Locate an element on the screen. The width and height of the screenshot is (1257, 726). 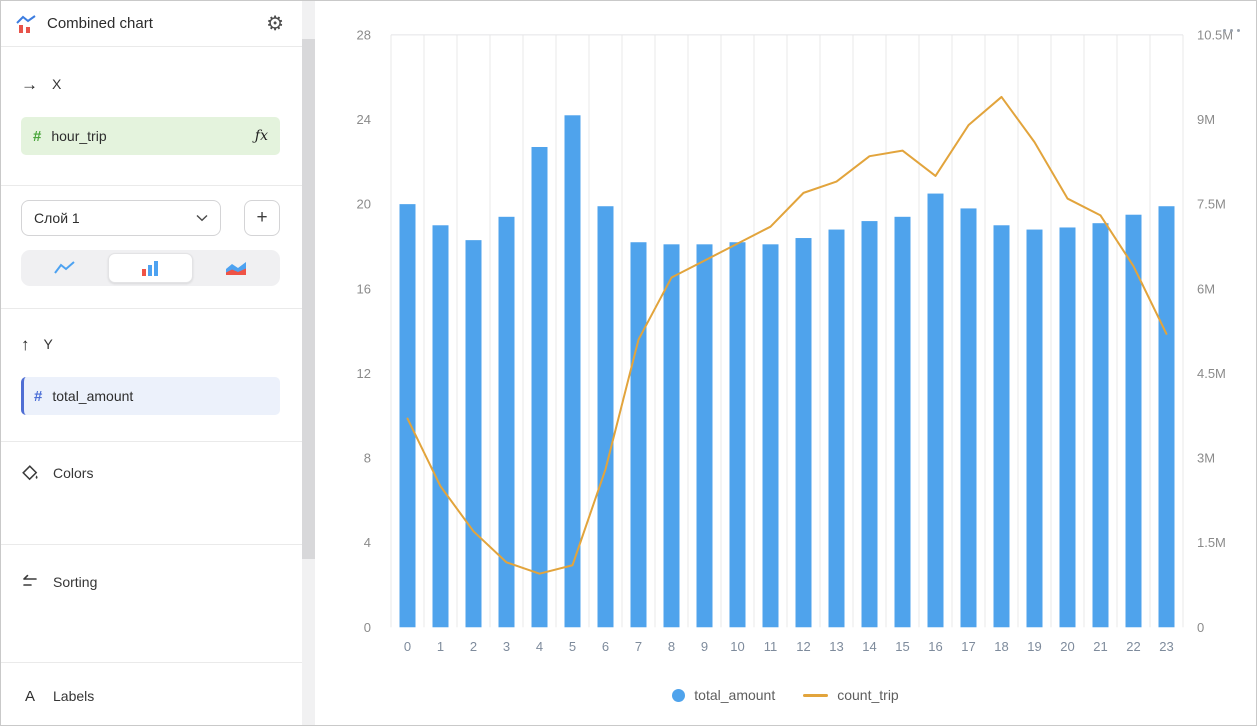
layer-select: Слой 1 is located at coordinates (121, 218).